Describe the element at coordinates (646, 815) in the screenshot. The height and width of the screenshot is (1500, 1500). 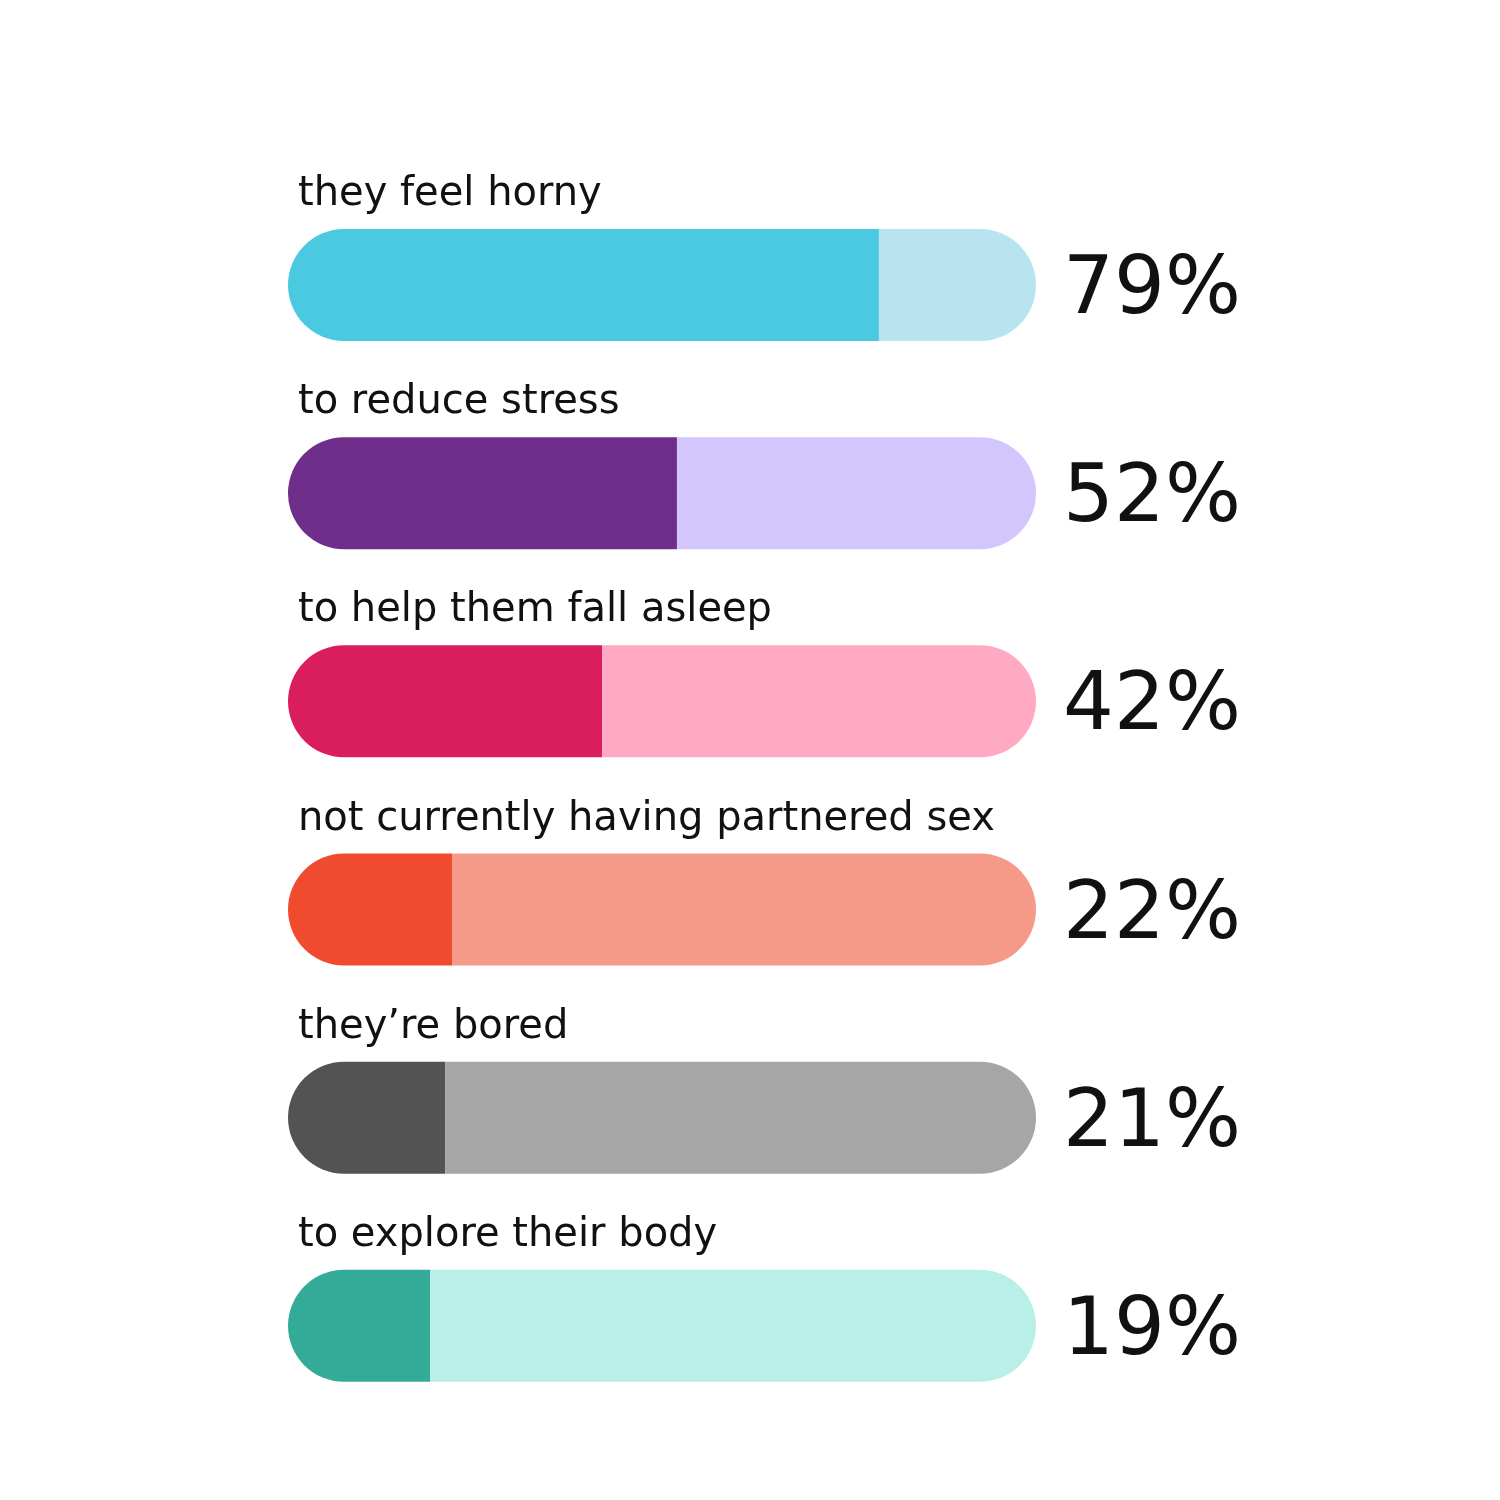
I see `y-tick-label: not currently having partnered sex` at that location.